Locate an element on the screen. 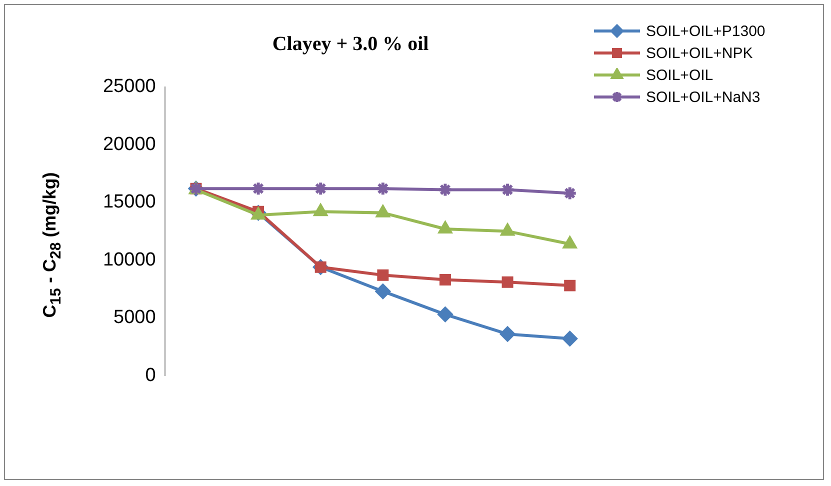 This screenshot has width=831, height=486. legend-label: SOIL+OIL+P1300 is located at coordinates (706, 31).